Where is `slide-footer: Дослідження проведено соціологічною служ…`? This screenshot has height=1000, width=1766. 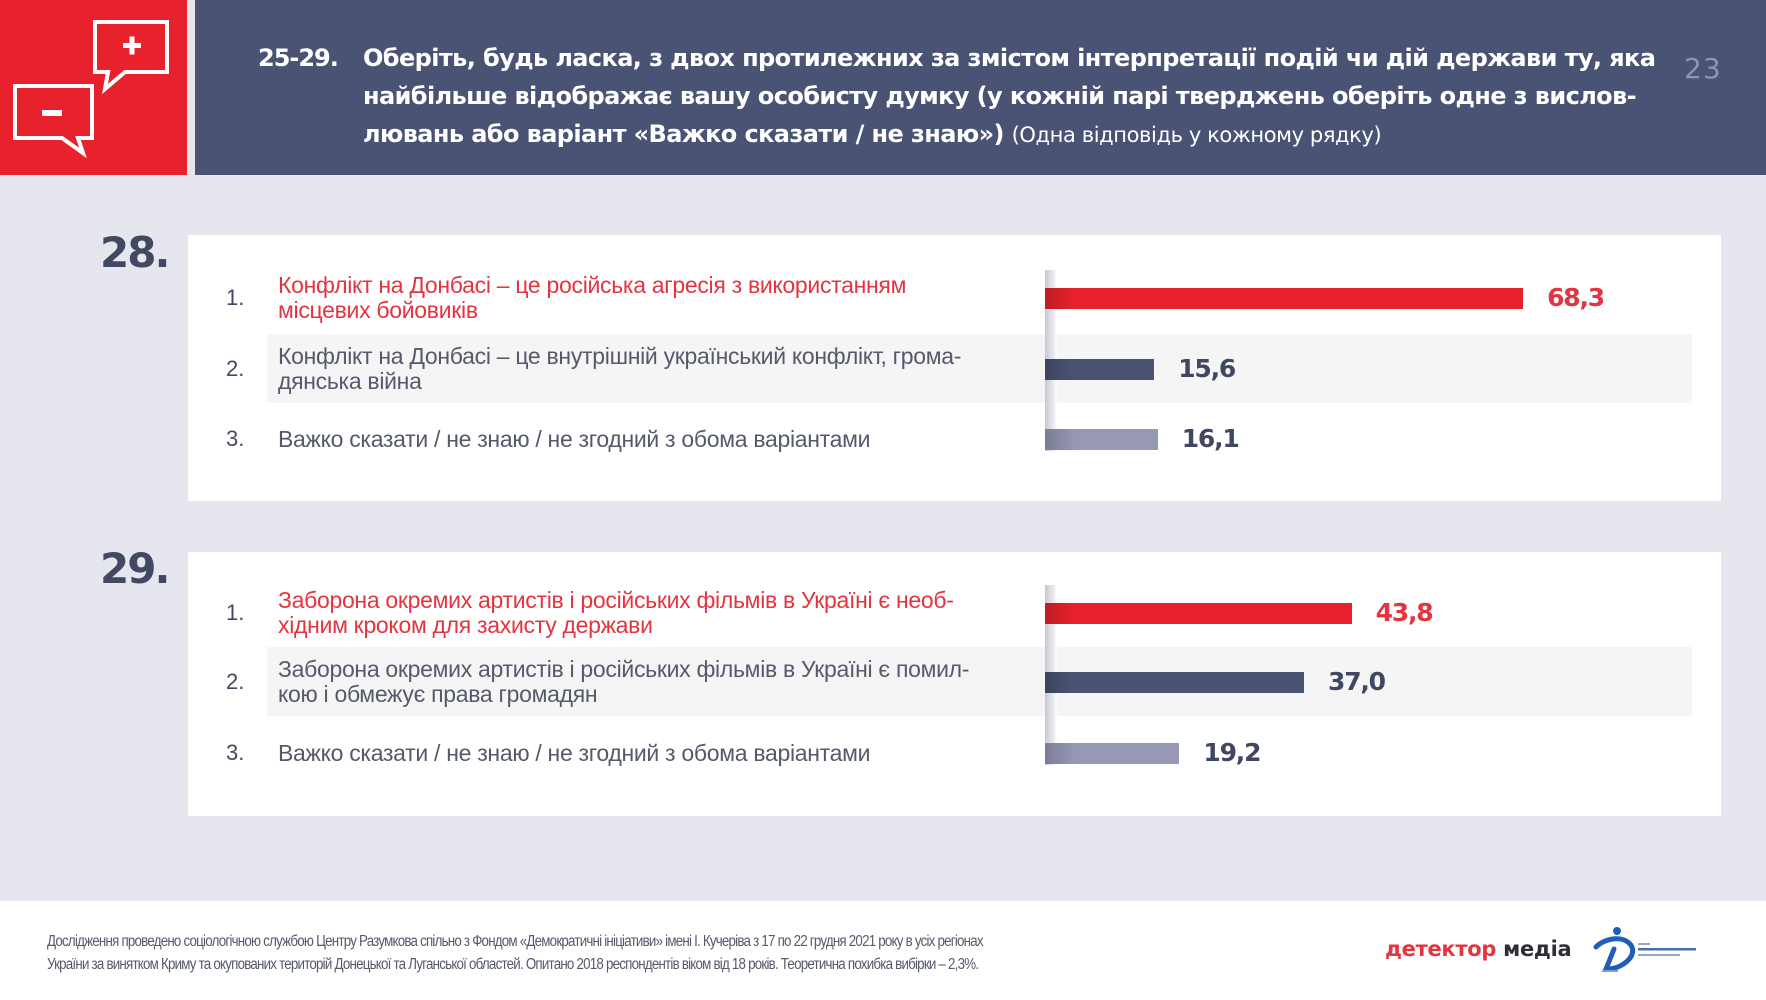 slide-footer: Дослідження проведено соціологічною служ… is located at coordinates (883, 950).